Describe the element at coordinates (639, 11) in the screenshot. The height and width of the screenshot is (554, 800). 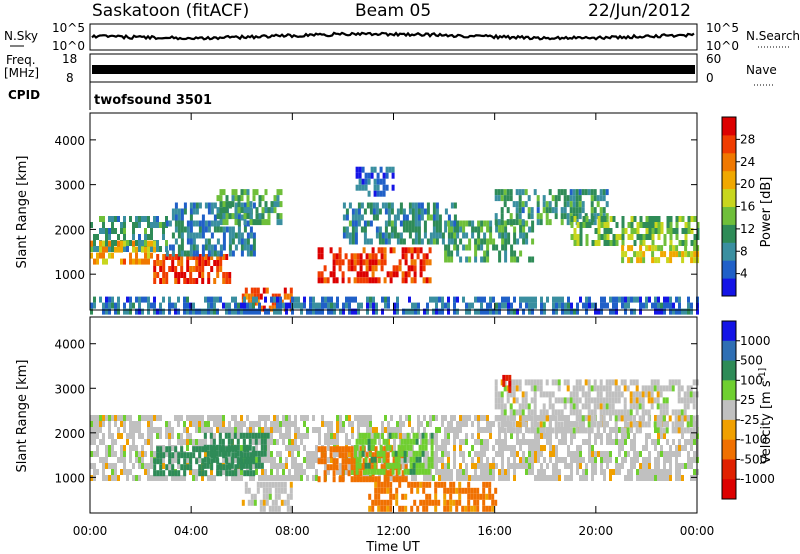
I see `date-title: 22/Jun/2012` at that location.